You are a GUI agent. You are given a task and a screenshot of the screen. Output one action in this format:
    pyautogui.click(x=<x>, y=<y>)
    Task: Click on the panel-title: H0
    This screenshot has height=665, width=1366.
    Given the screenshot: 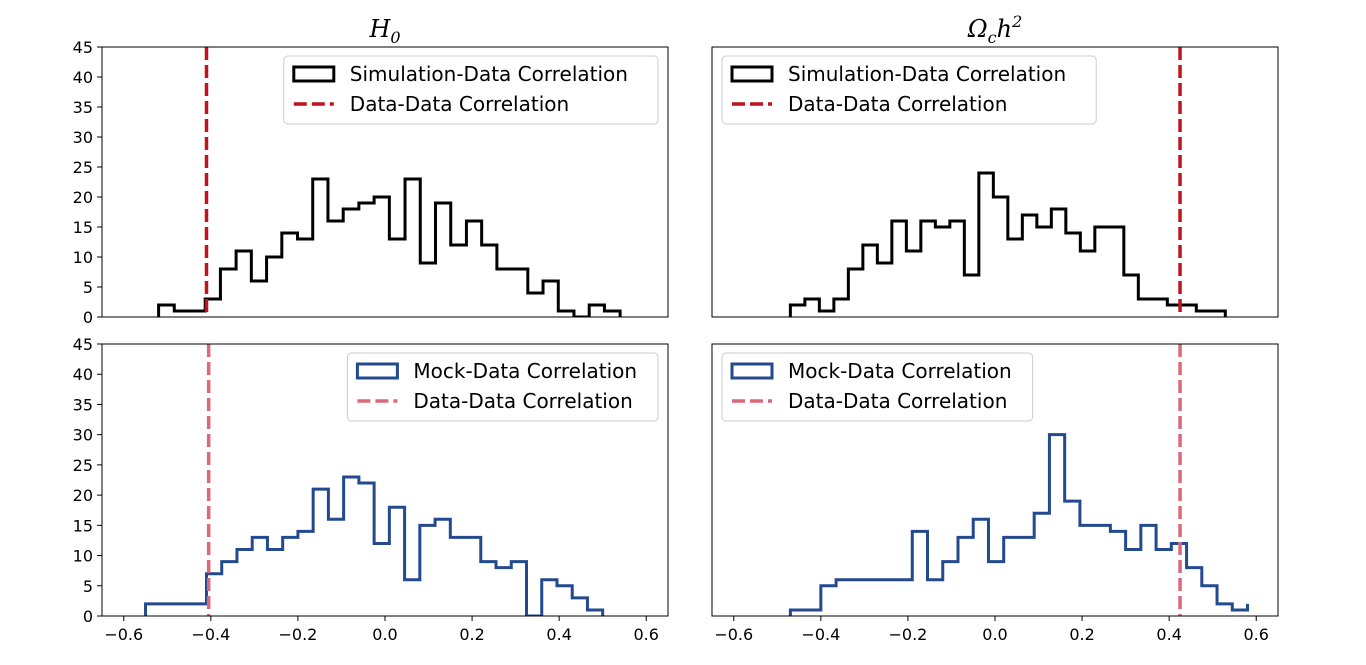 What is the action you would take?
    pyautogui.click(x=384, y=31)
    